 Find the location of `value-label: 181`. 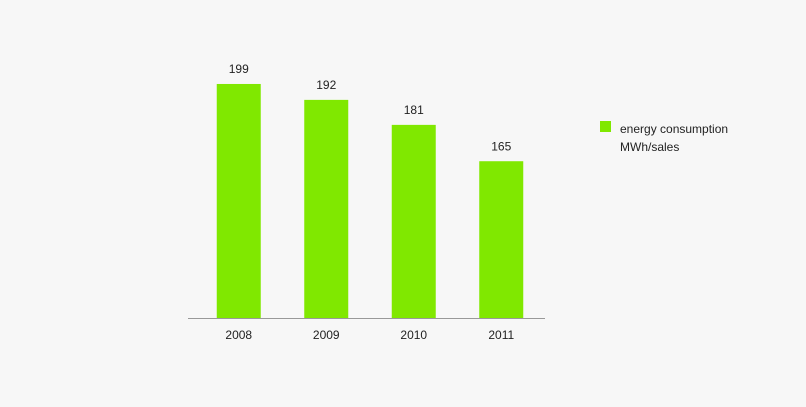

value-label: 181 is located at coordinates (414, 110).